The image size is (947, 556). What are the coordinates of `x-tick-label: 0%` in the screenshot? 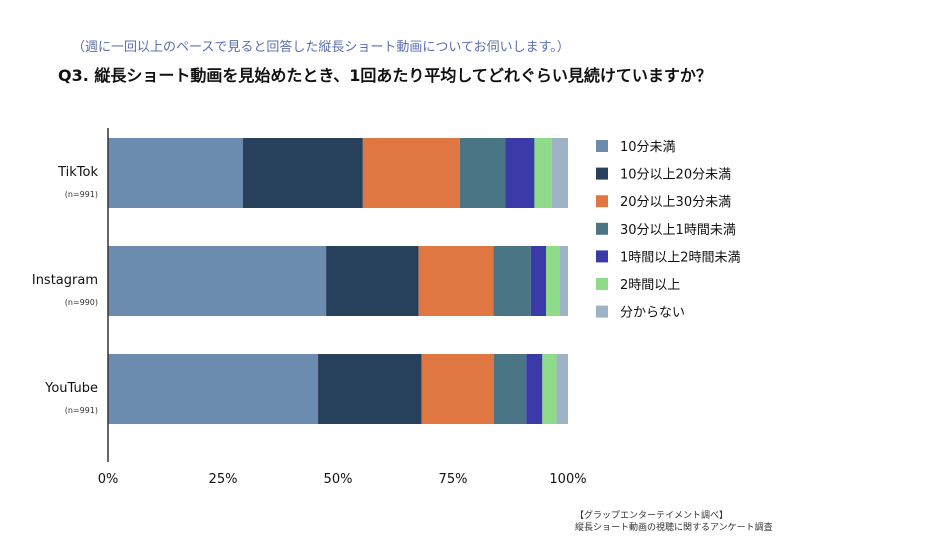 It's located at (108, 479).